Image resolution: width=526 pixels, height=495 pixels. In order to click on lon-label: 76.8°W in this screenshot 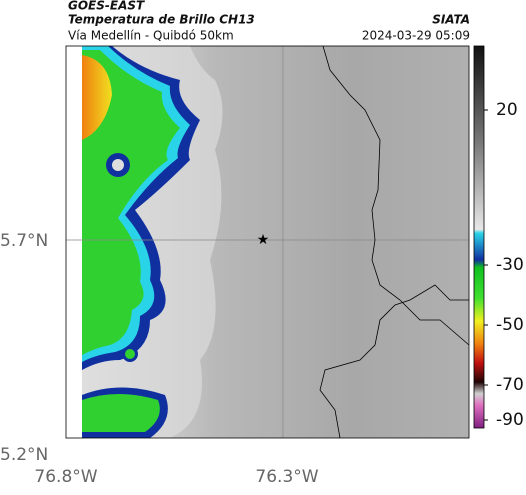, I will do `click(65, 477)`.